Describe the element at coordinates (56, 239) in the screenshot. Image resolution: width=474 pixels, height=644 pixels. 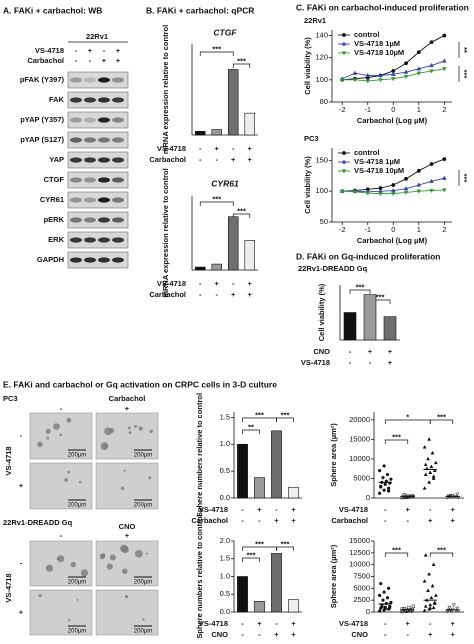
I see `protein-label: ERK` at that location.